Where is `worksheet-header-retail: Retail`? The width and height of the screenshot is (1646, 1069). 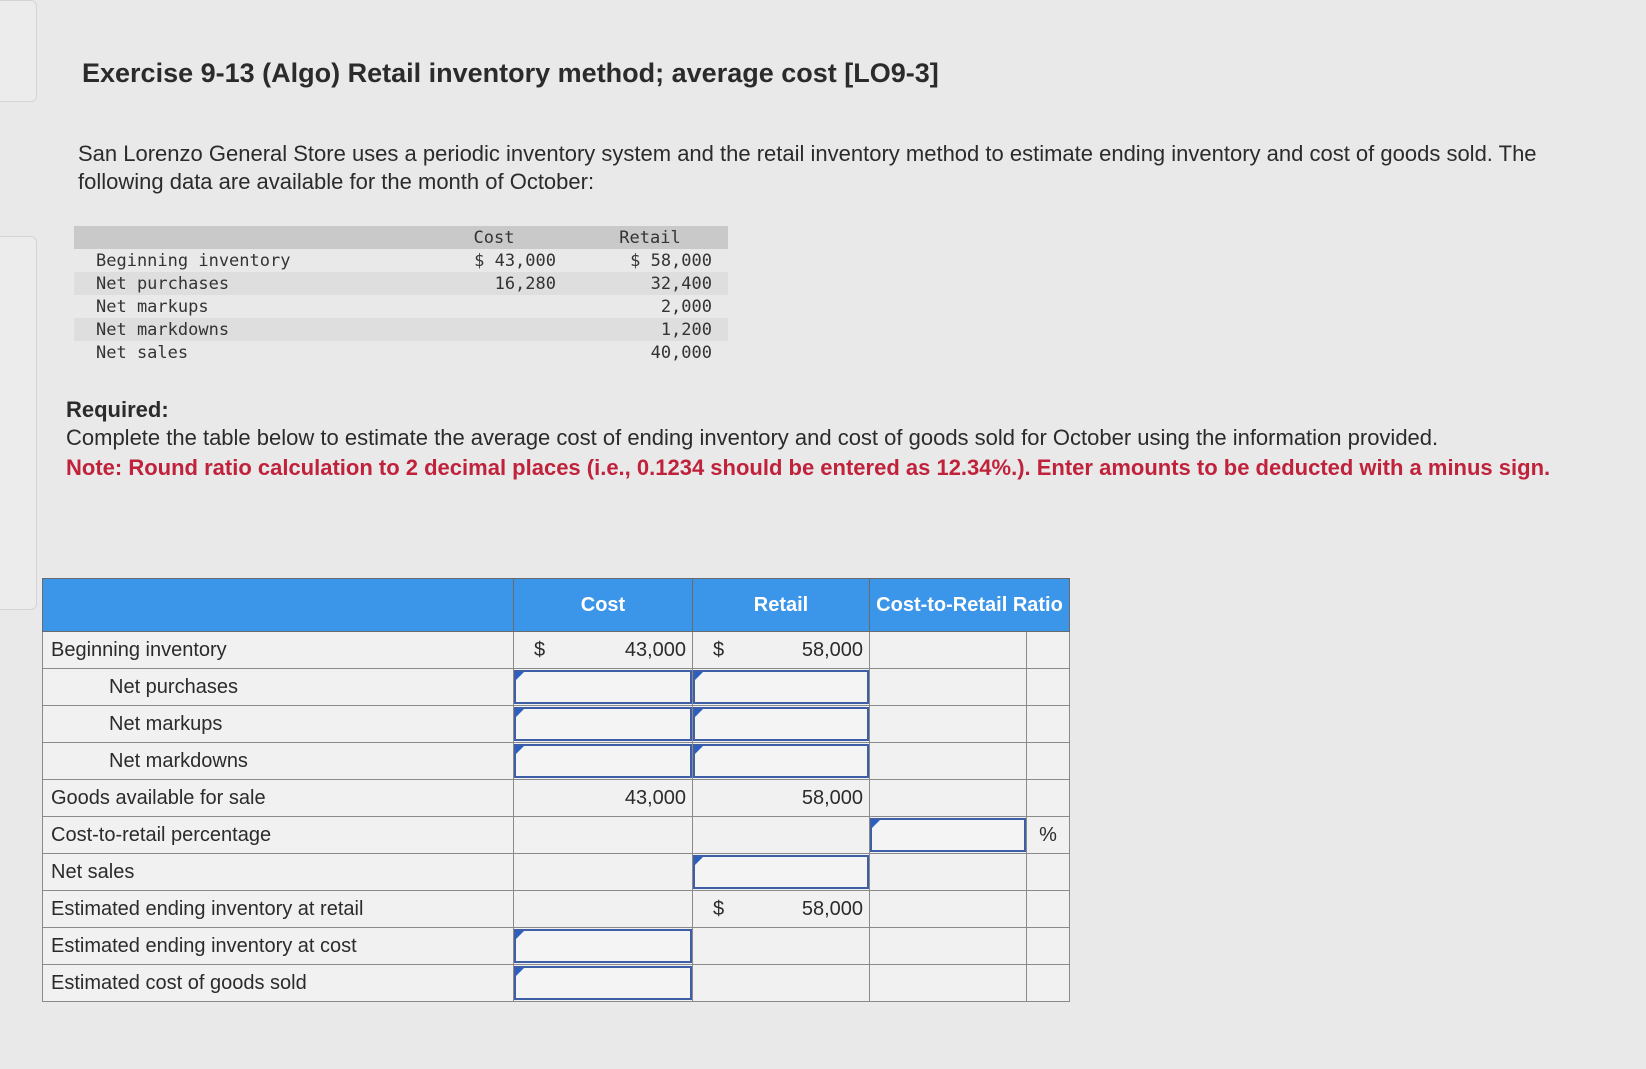 worksheet-header-retail: Retail is located at coordinates (781, 605).